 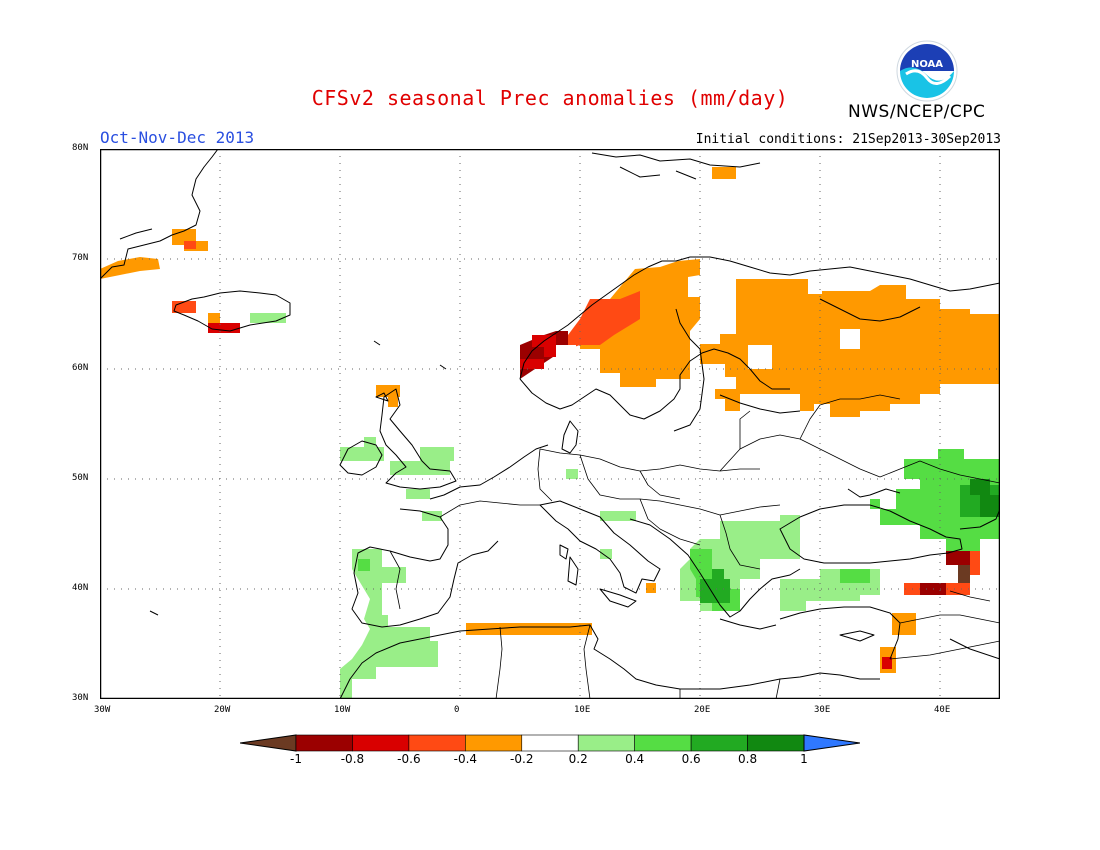 What do you see at coordinates (848, 139) in the screenshot?
I see `initial-conditions-label: Initial conditions: 21Sep2013-30Sep2013` at bounding box center [848, 139].